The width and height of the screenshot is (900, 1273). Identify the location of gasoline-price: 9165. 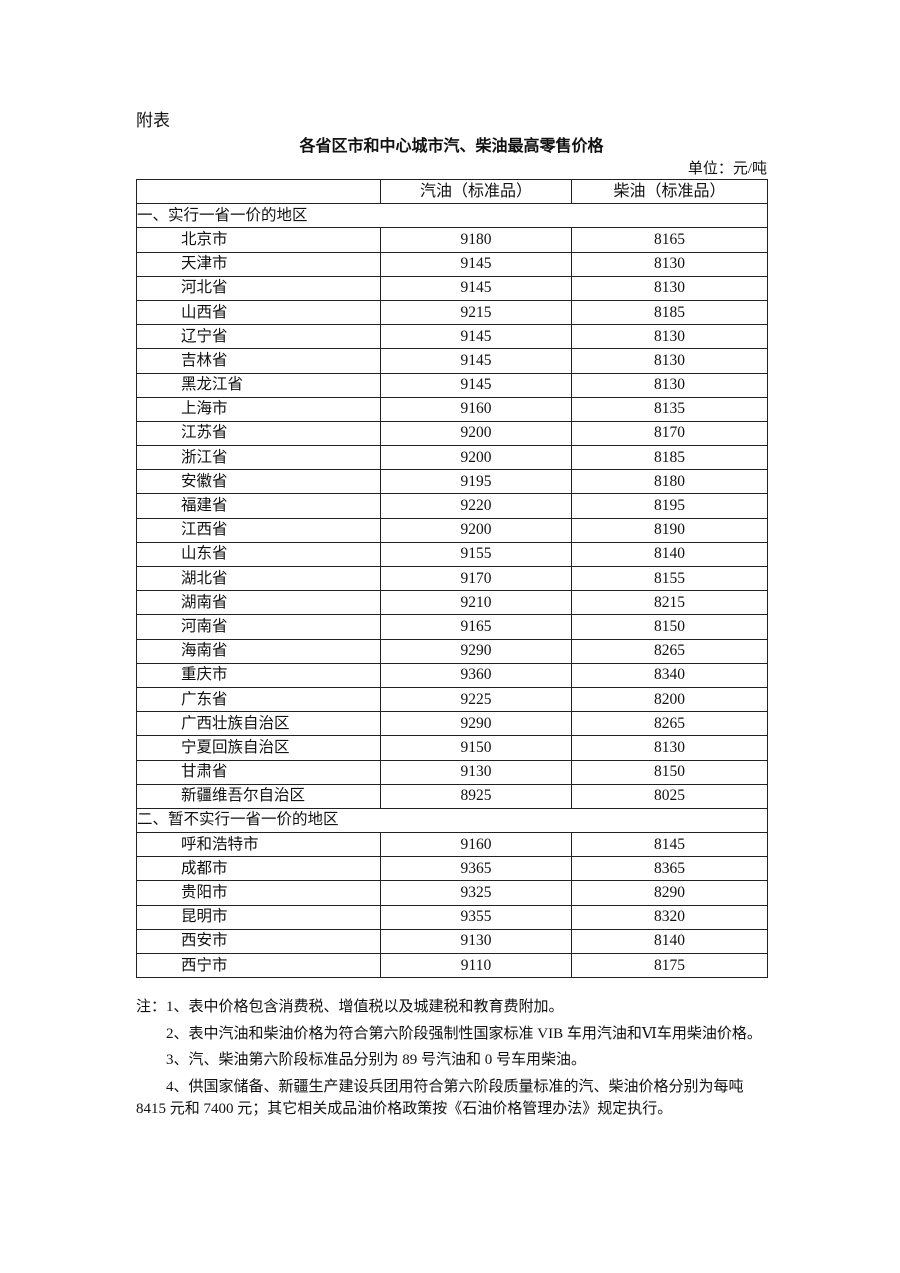
(476, 627).